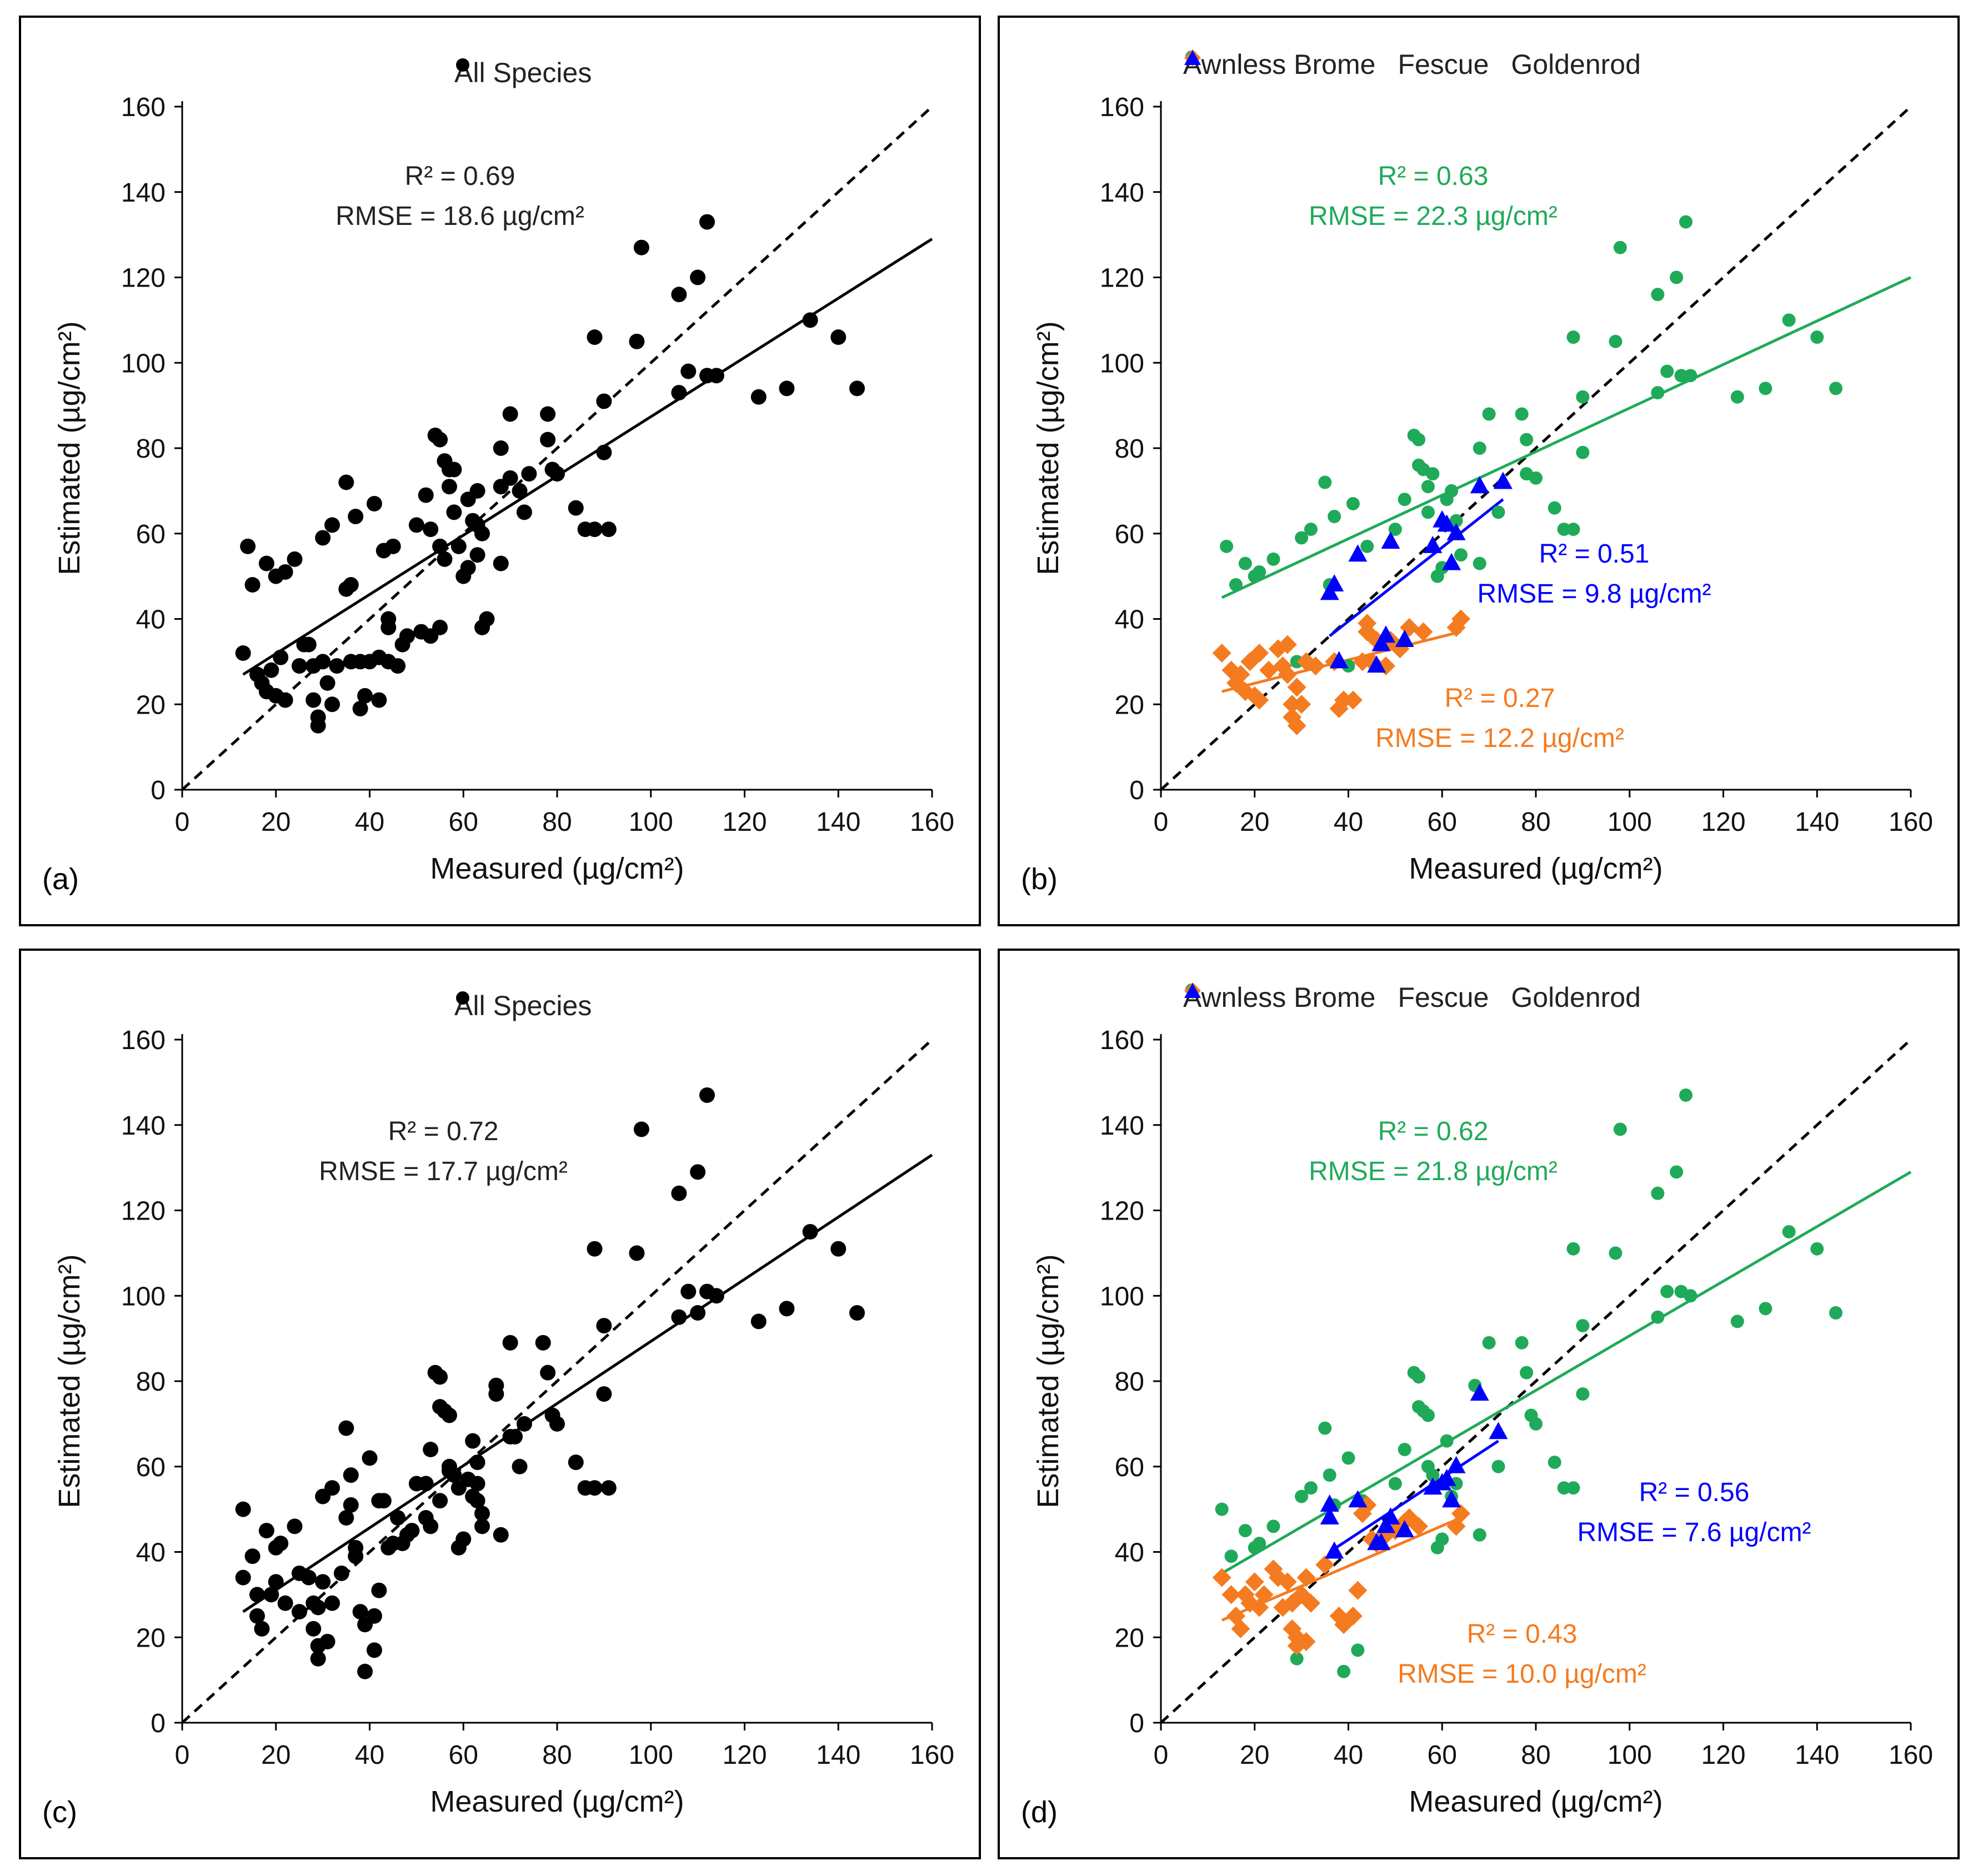 The image size is (1973, 1876). I want to click on one-to-one-line, so click(557, 1381).